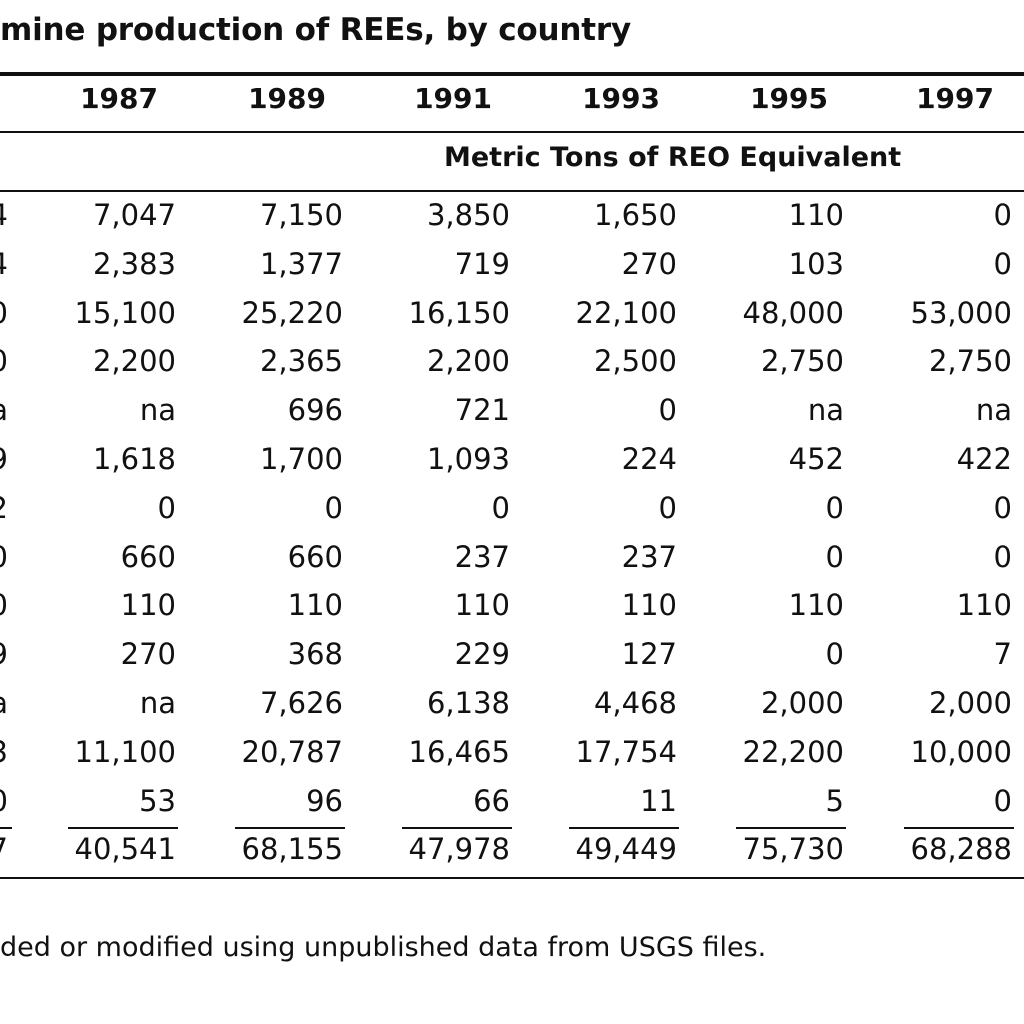 The height and width of the screenshot is (1024, 1024). Describe the element at coordinates (315, 410) in the screenshot. I see `table-cell: 696` at that location.